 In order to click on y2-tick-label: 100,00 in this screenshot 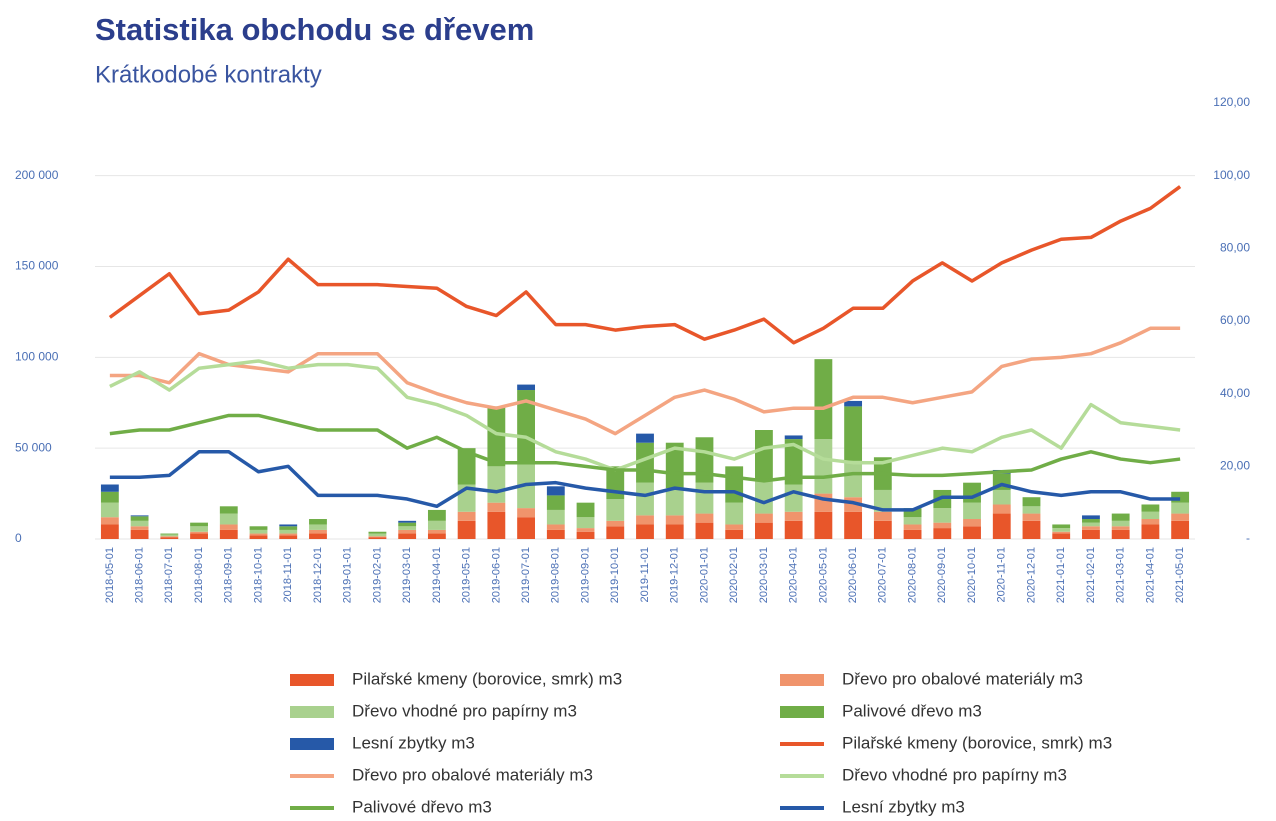, I will do `click(1231, 175)`.